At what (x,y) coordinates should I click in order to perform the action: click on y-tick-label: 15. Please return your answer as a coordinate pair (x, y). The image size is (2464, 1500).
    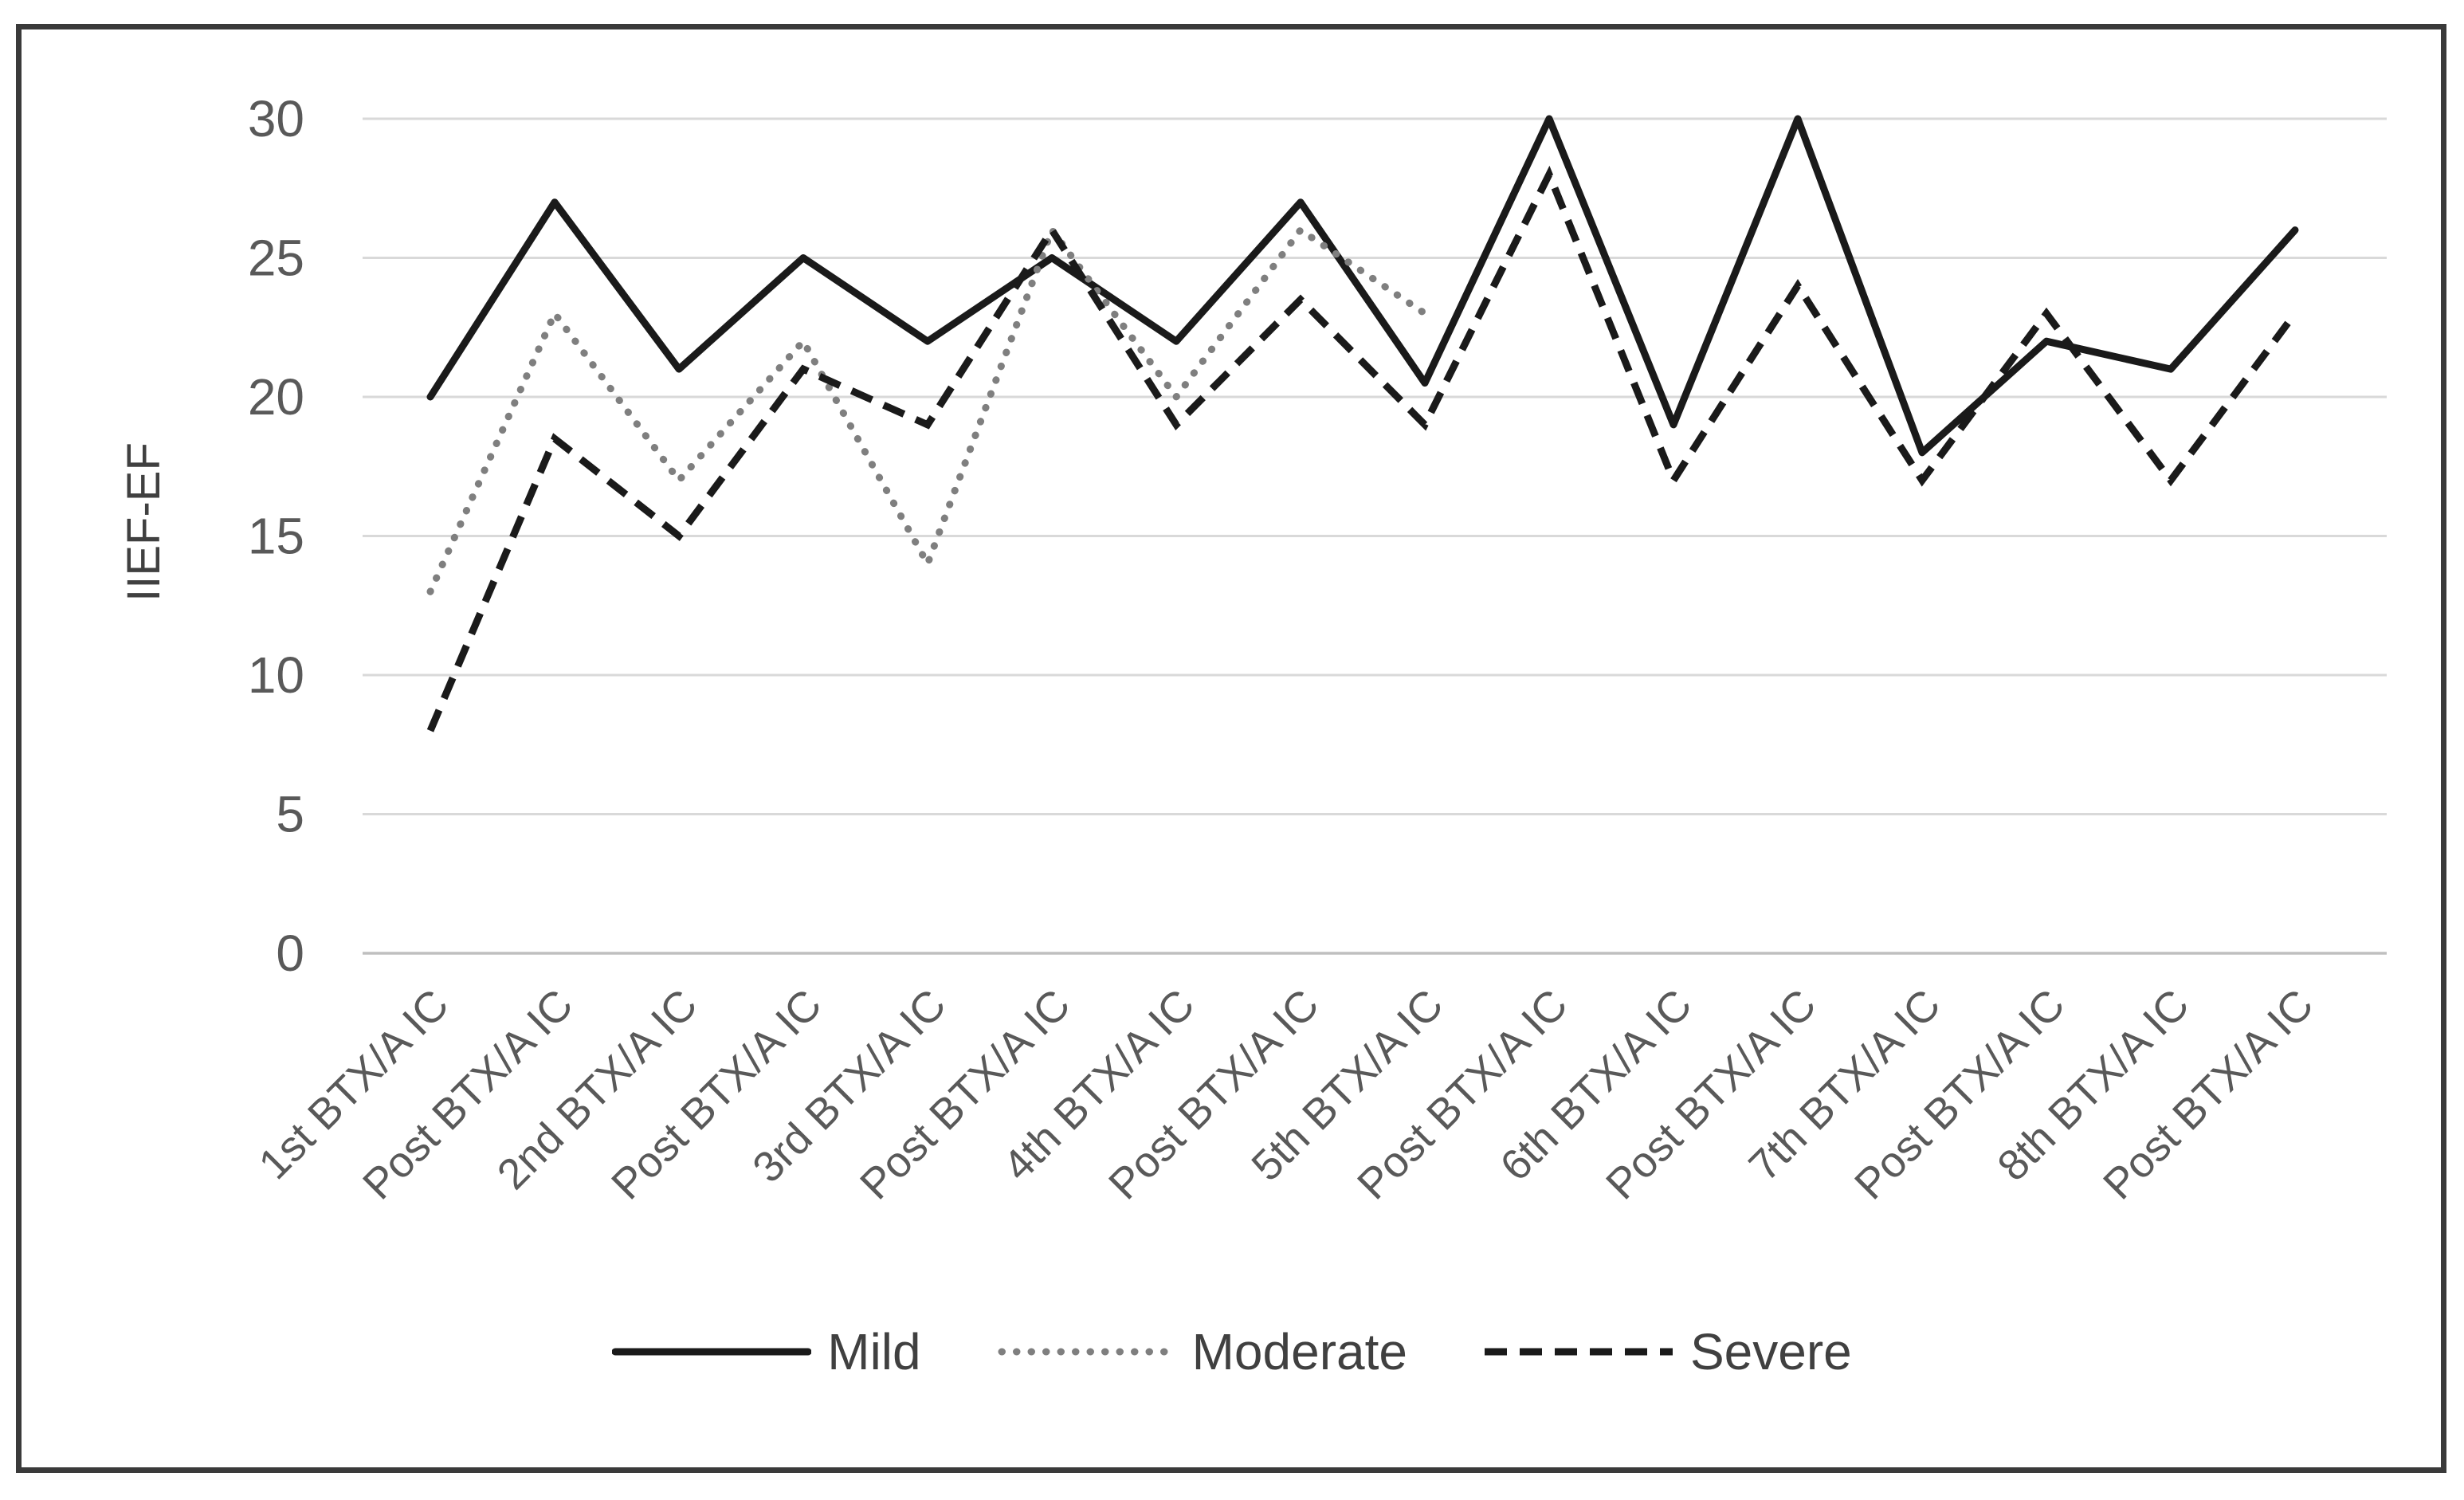
    Looking at the image, I should click on (276, 536).